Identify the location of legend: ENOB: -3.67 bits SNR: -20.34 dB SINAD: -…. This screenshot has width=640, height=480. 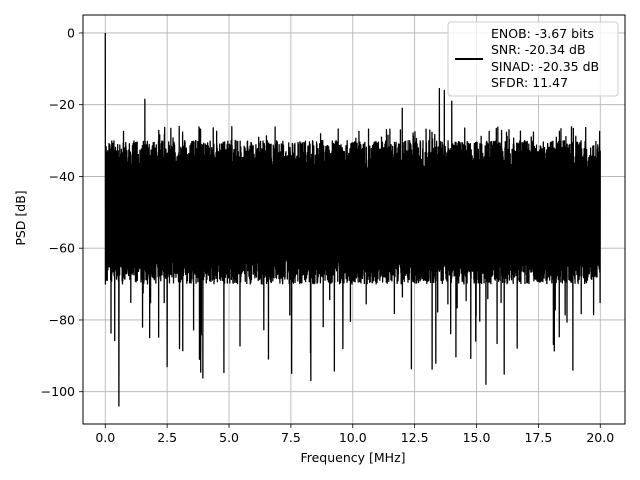
(533, 59).